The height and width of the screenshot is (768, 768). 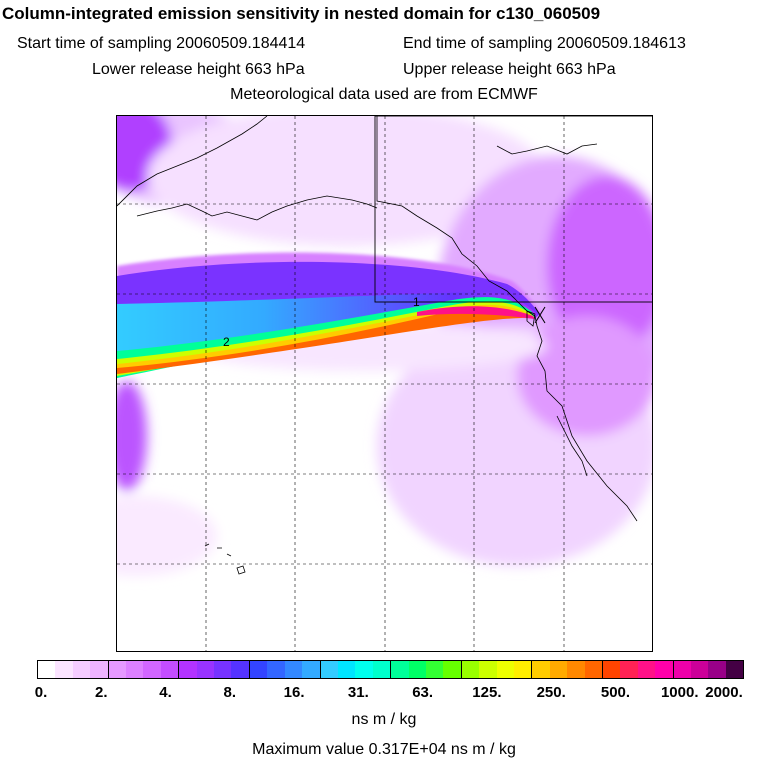 I want to click on lower-release-height-label: Lower release height 663 hPa, so click(x=198, y=69).